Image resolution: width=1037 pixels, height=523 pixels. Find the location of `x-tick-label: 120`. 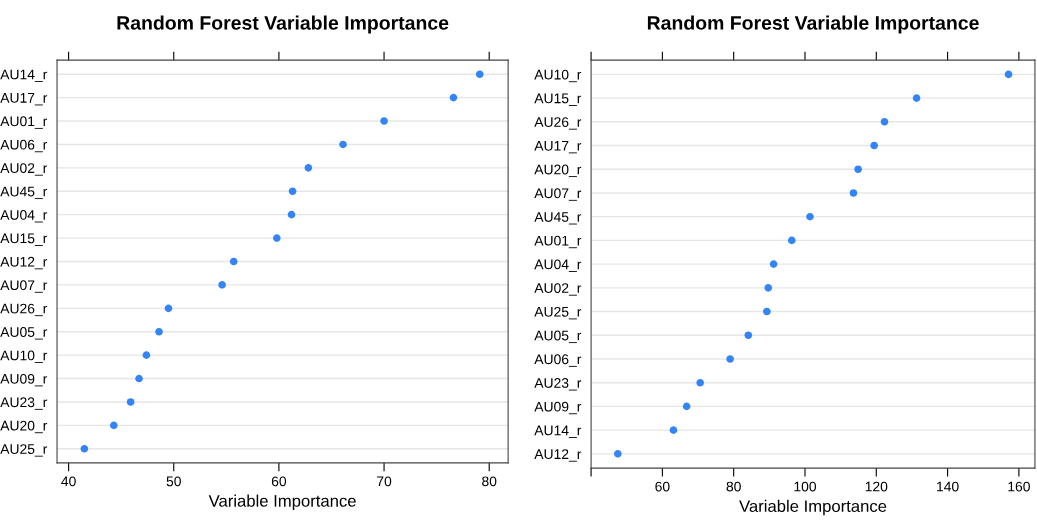

x-tick-label: 120 is located at coordinates (876, 486).